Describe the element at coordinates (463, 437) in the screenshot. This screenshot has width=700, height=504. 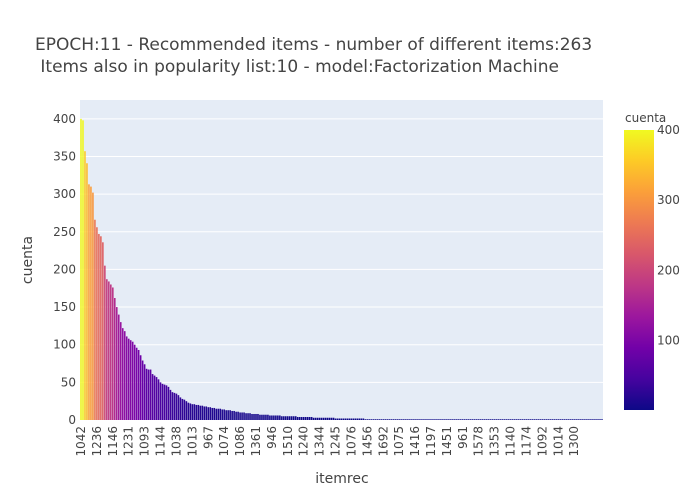
I see `x-tick-label: 961` at that location.